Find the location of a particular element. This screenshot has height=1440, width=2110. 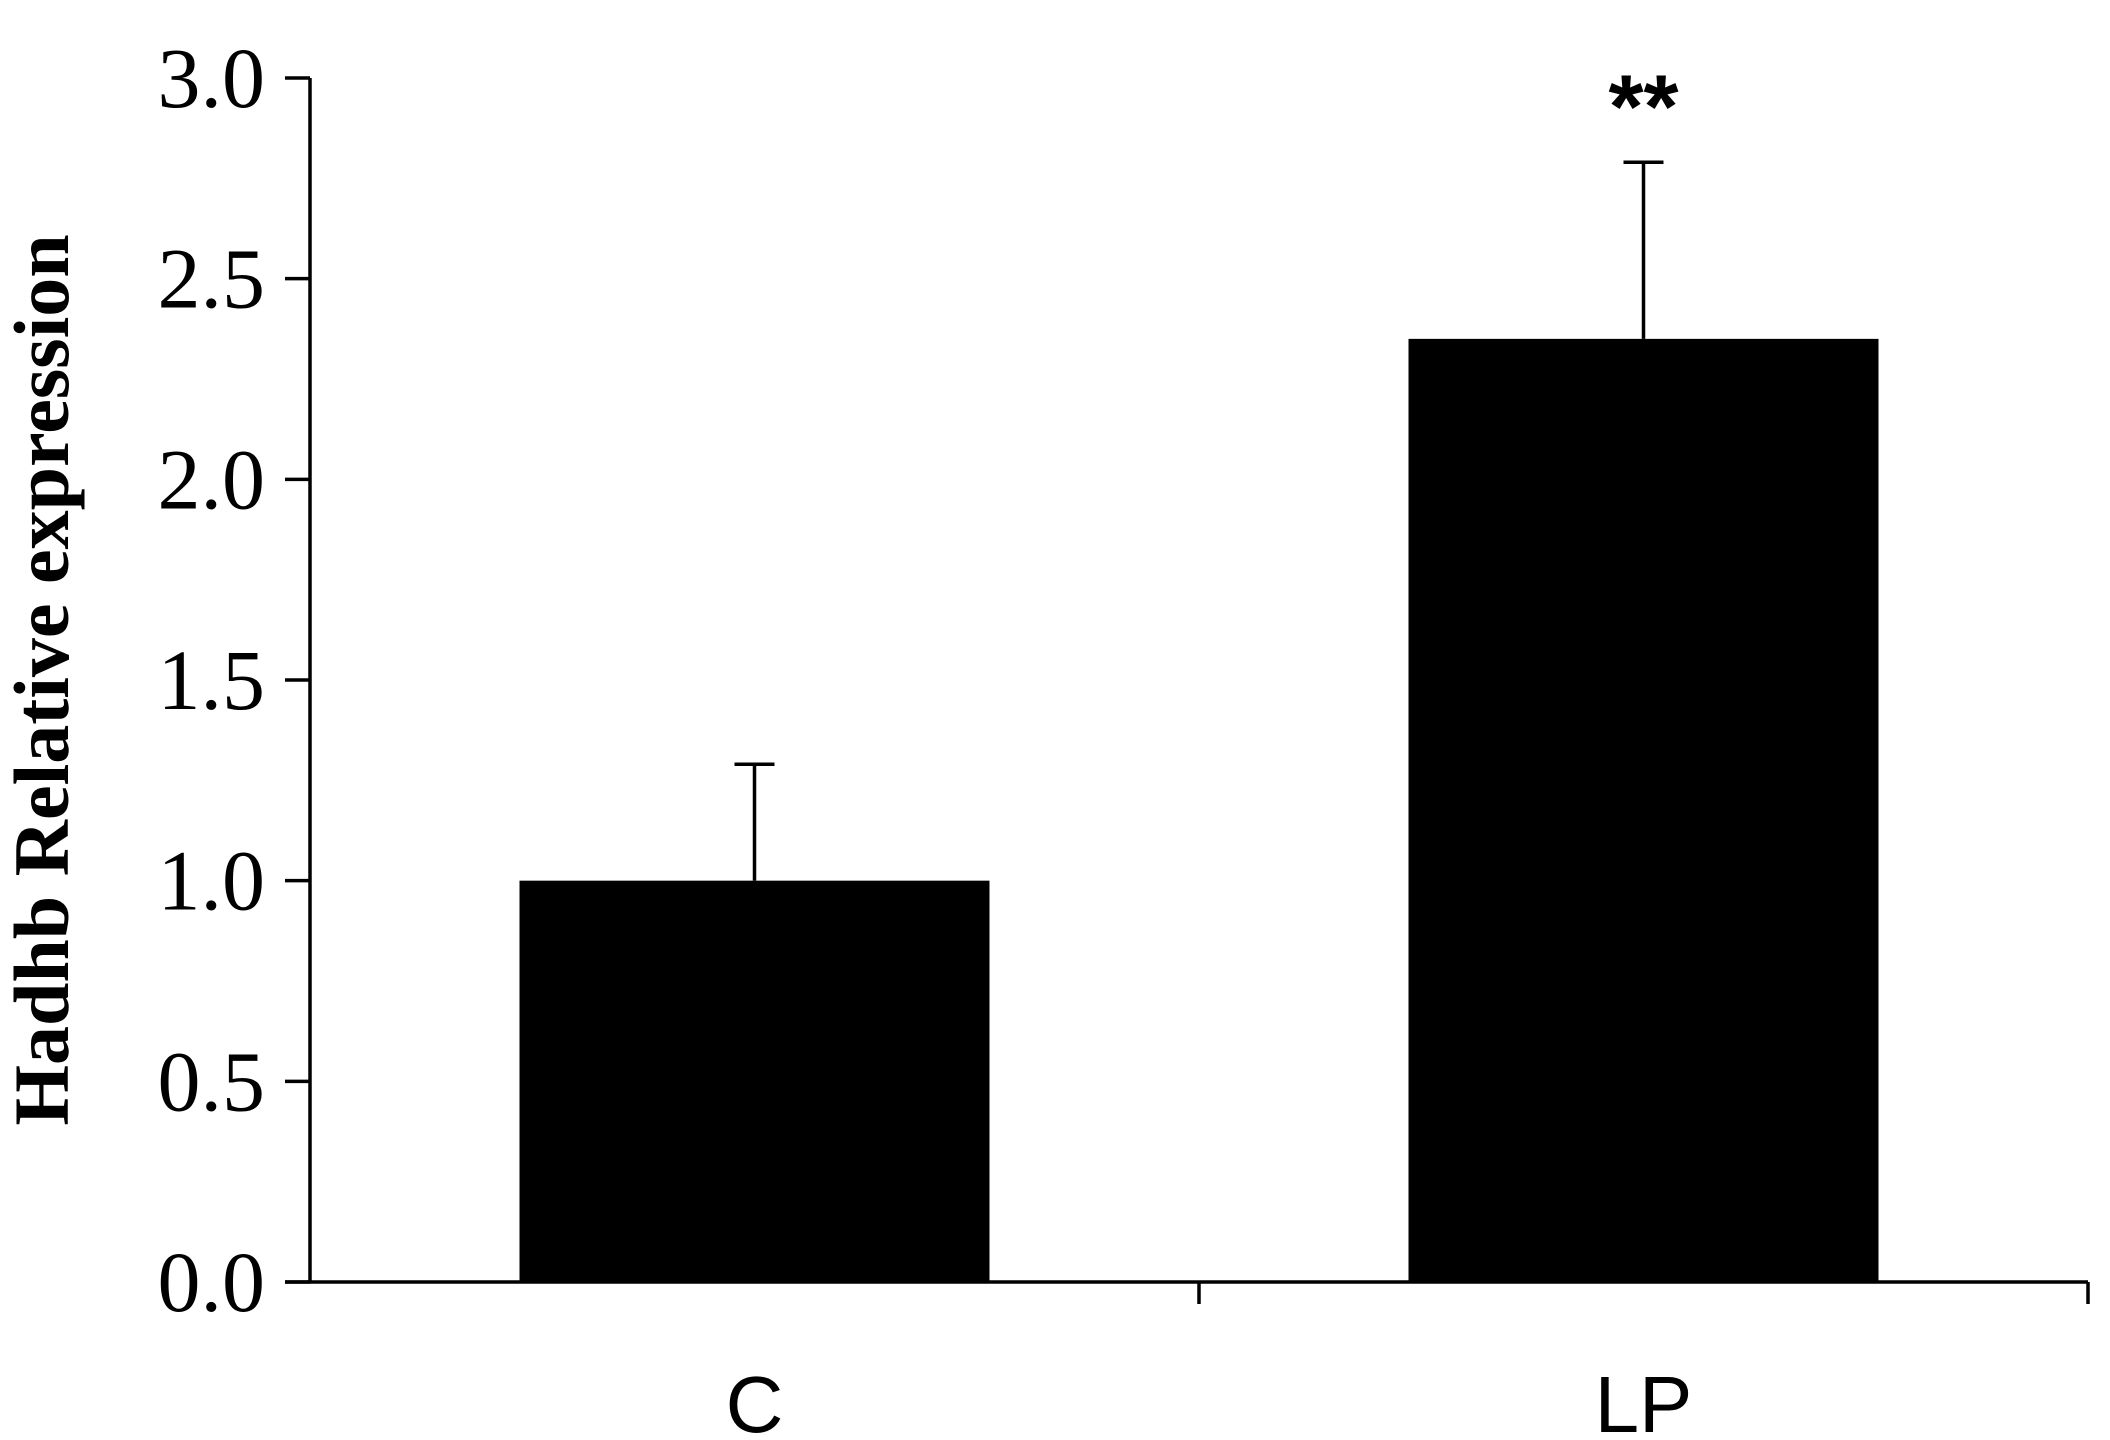

significance-label: ** is located at coordinates (1643, 107).